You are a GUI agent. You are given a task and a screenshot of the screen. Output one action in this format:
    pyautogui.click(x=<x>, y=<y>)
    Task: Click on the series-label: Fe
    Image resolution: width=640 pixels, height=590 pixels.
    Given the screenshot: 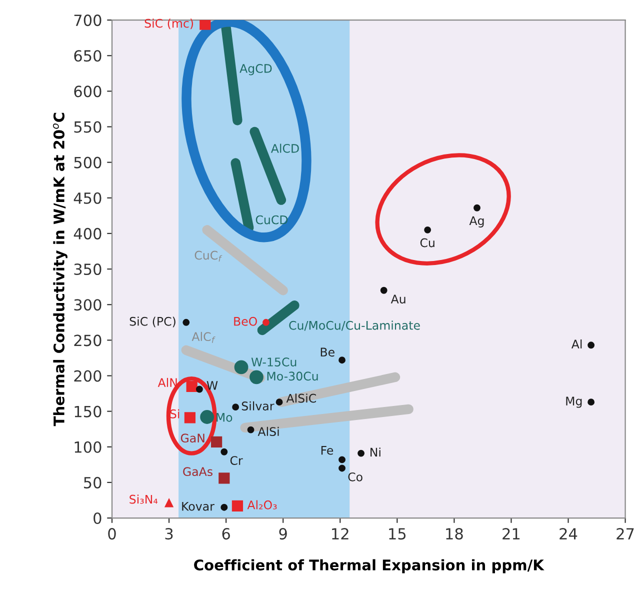 What is the action you would take?
    pyautogui.click(x=327, y=450)
    